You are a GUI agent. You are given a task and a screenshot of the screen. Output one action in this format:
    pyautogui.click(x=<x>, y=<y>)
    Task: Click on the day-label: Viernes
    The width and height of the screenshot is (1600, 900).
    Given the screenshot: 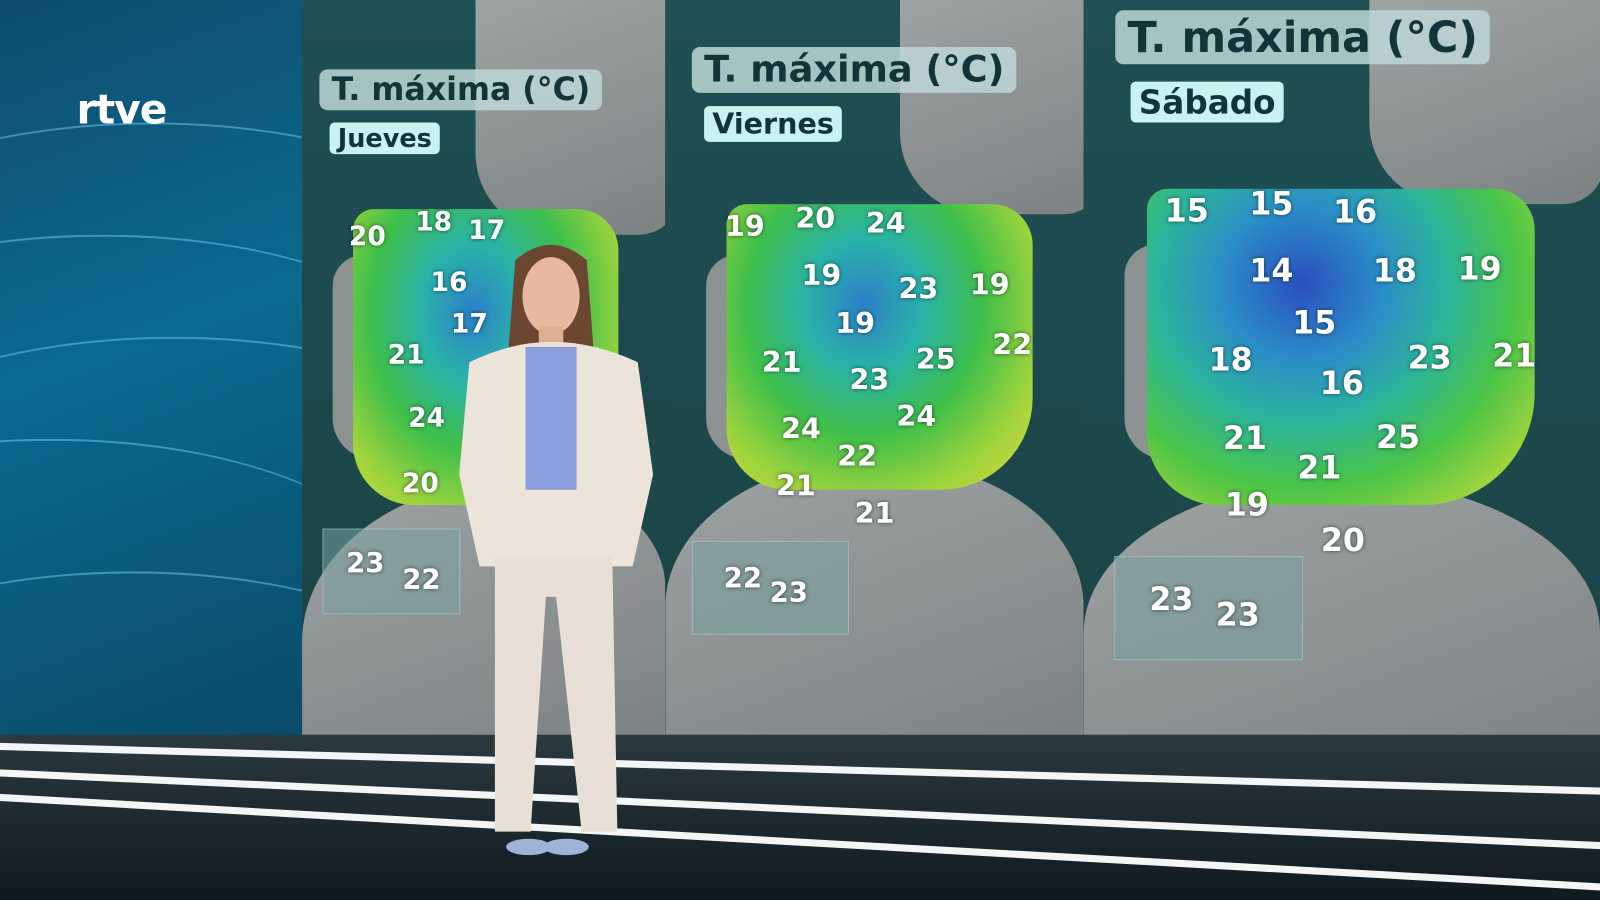 What is the action you would take?
    pyautogui.click(x=773, y=124)
    